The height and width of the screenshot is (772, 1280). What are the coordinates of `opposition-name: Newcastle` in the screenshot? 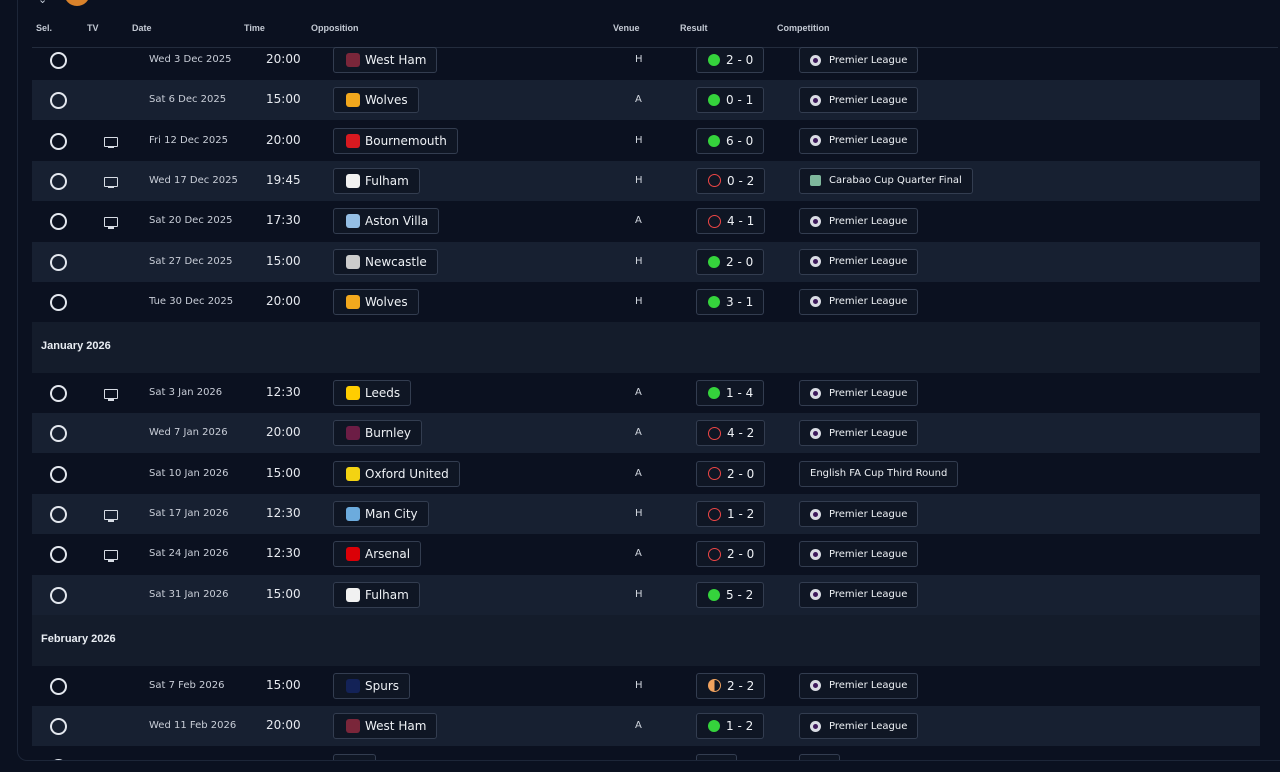 It's located at (396, 261).